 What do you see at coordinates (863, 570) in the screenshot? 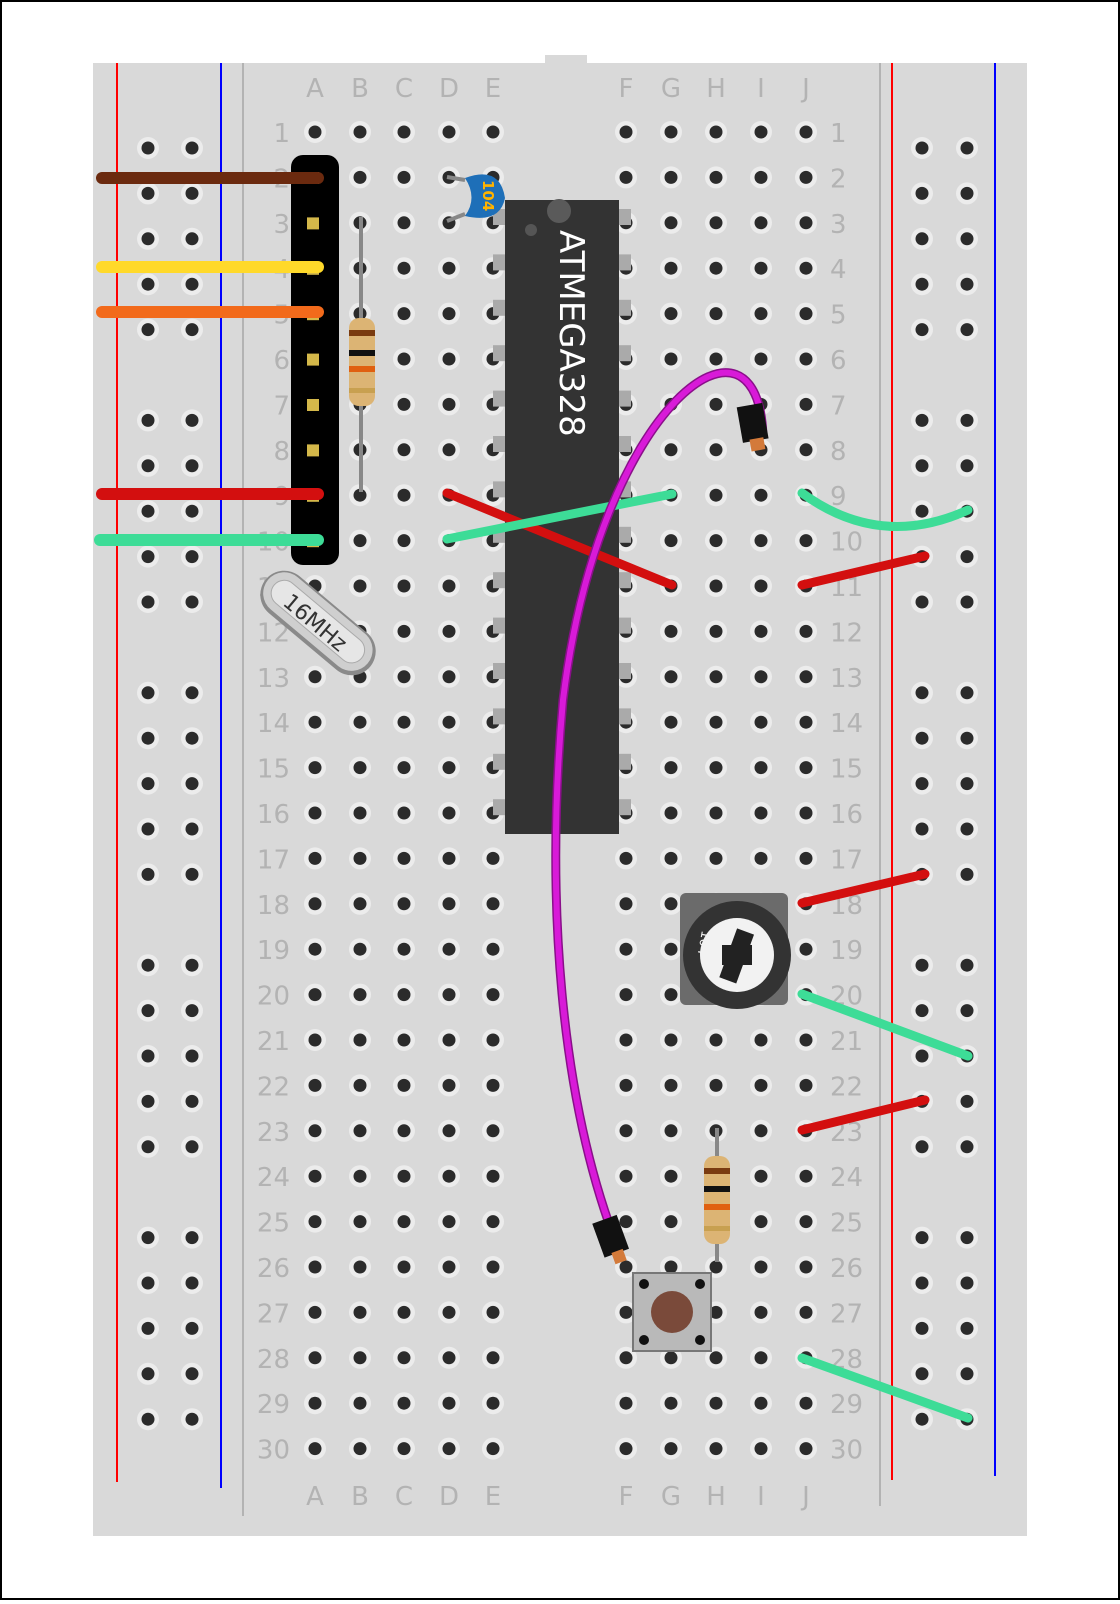
I see `wire-red-j11-rail` at bounding box center [863, 570].